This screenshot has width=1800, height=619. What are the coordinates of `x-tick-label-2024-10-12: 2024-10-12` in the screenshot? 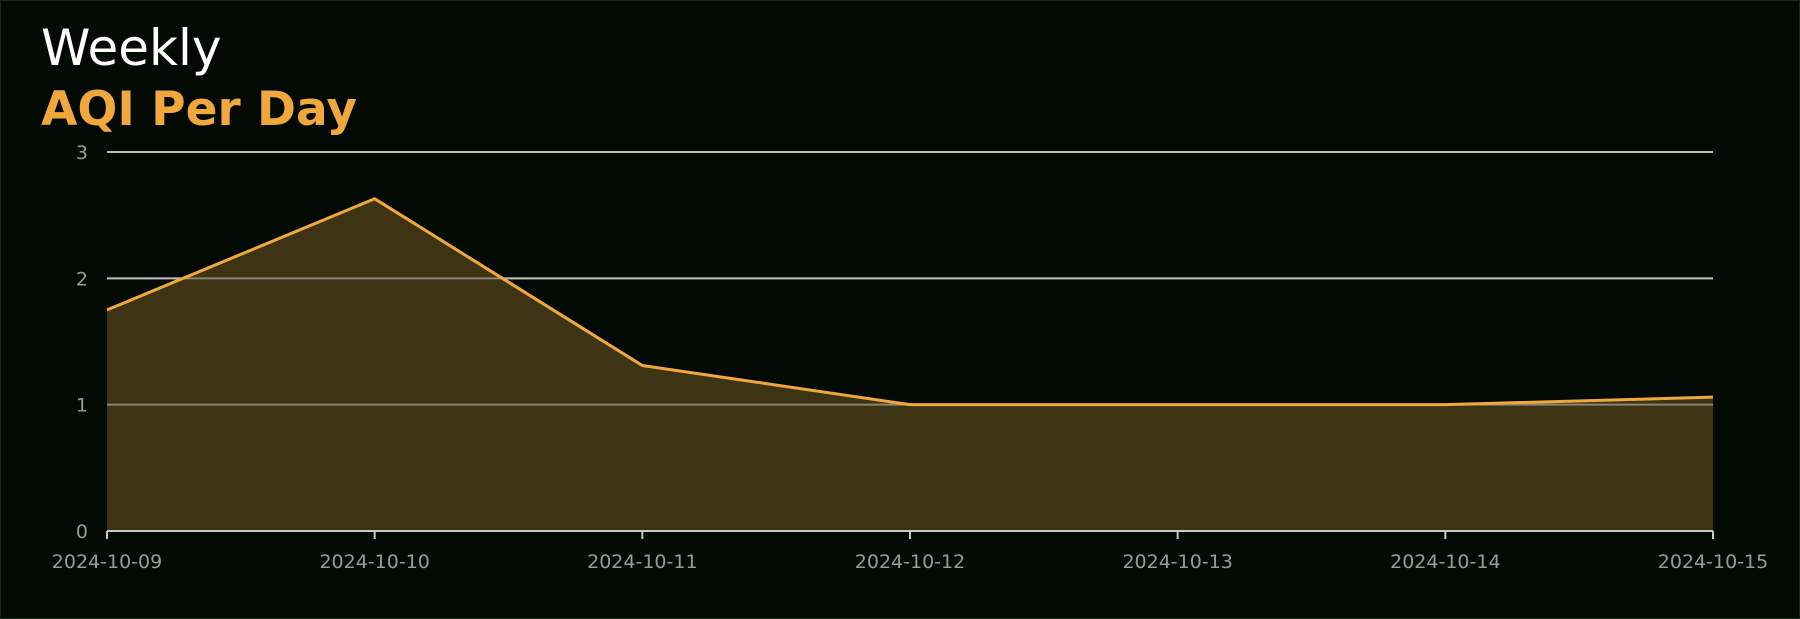 It's located at (910, 562).